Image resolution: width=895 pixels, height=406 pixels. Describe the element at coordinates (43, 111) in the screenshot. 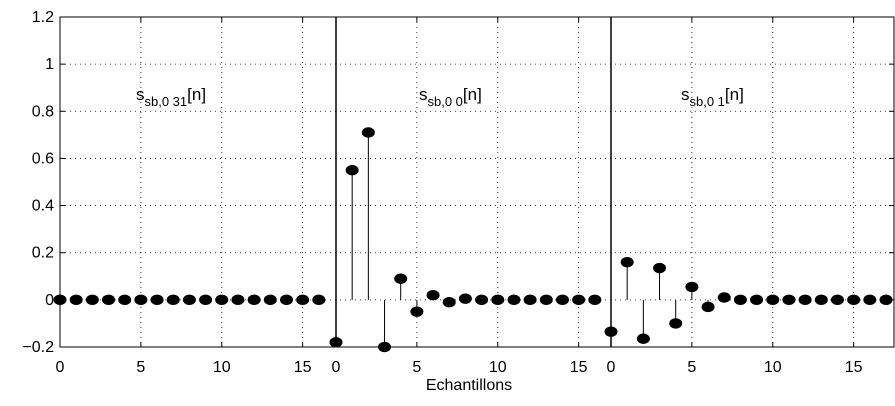

I see `y-tick-label: 0.8` at that location.